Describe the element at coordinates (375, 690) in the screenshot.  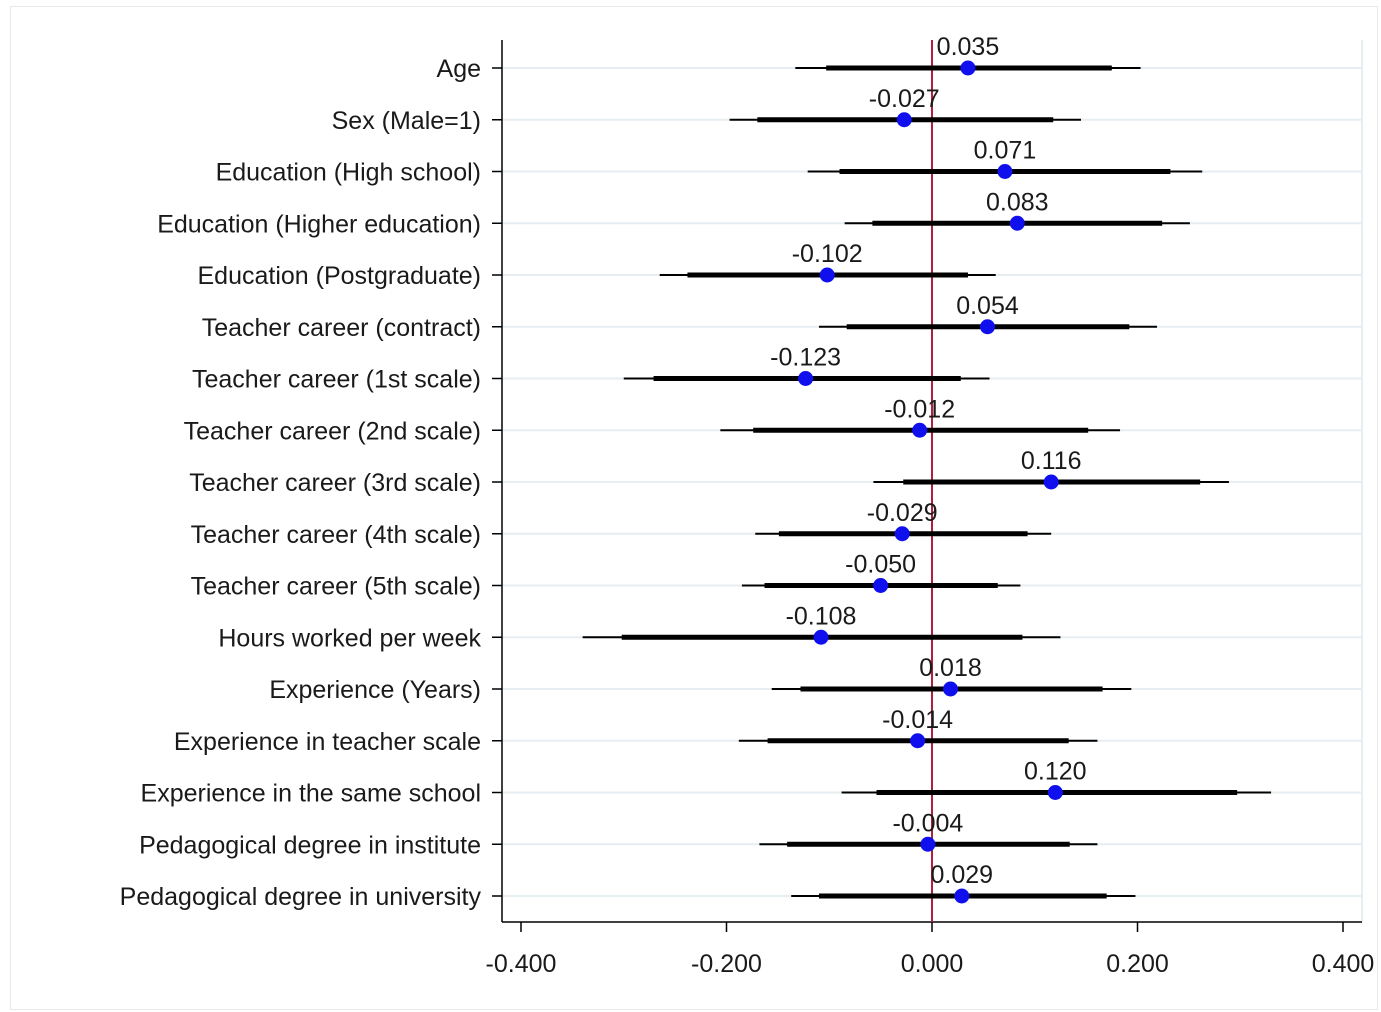
I see `y-category-label: Experience (Years)` at that location.